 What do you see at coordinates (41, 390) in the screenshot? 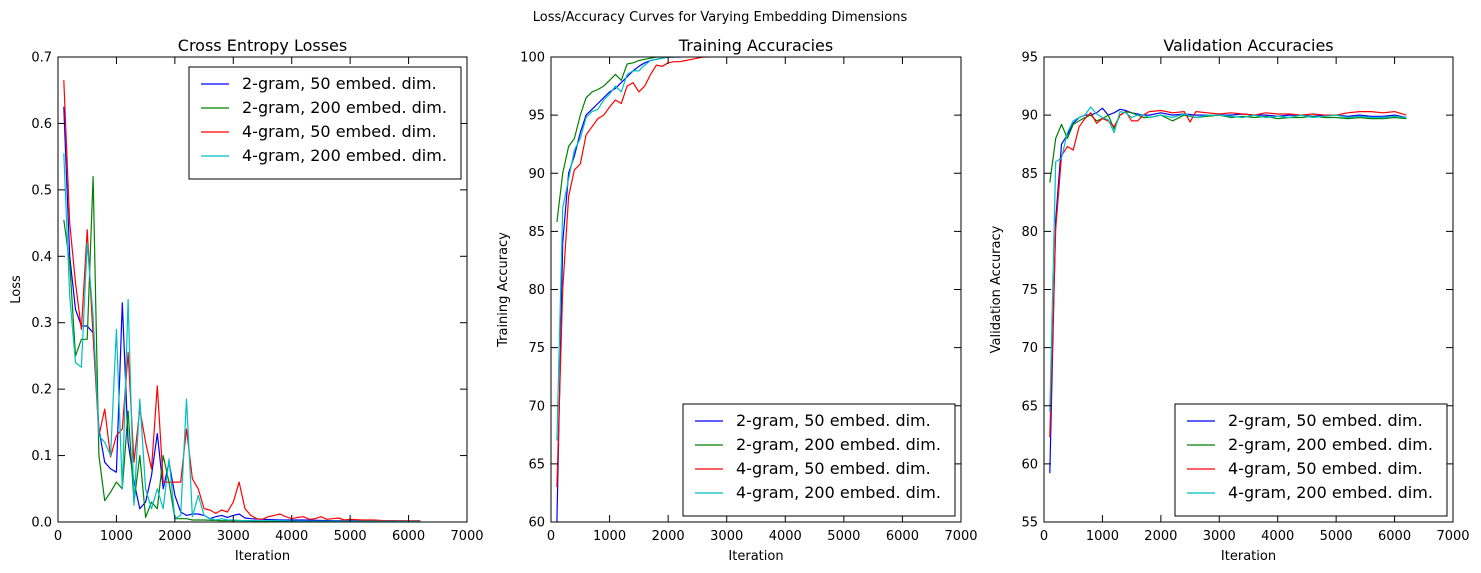
I see `y-tick-label: 0.2` at bounding box center [41, 390].